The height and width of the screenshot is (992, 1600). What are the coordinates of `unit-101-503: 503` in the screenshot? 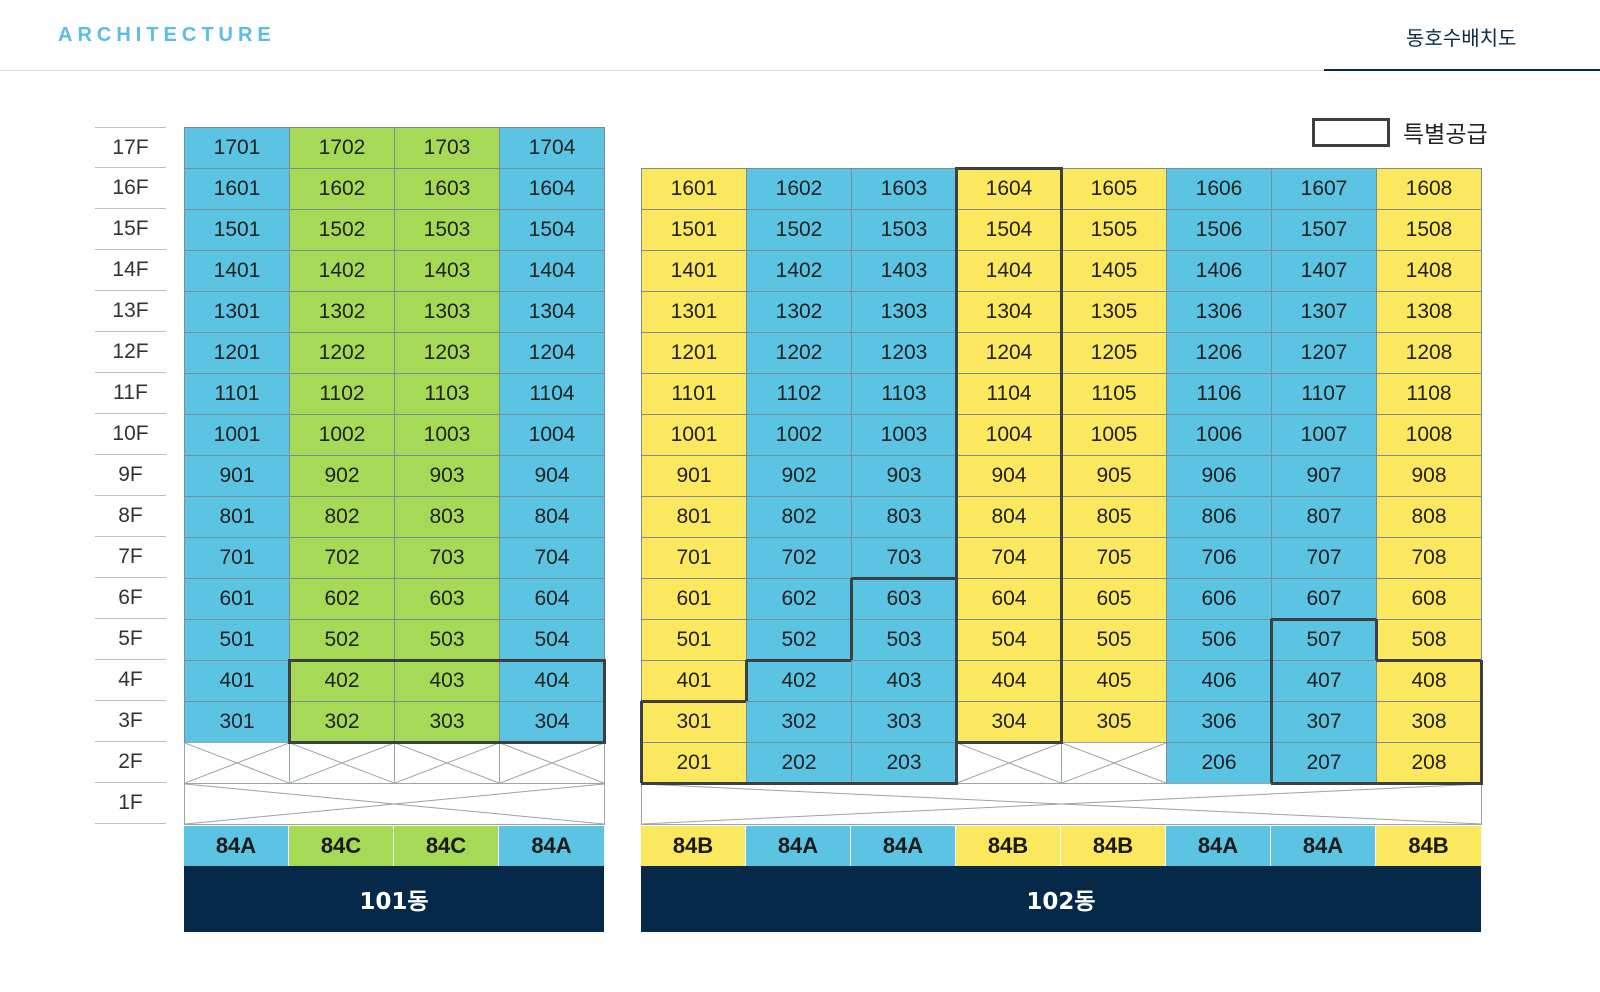 It's located at (447, 640).